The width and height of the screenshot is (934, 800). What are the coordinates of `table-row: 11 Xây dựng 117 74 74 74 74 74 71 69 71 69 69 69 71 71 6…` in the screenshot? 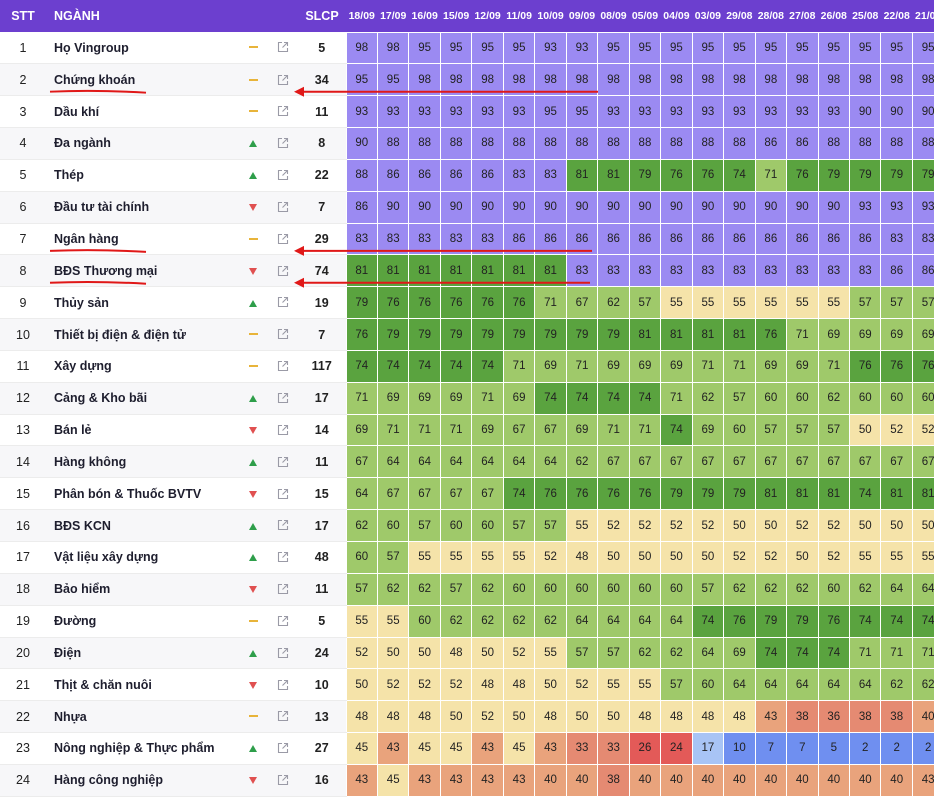 It's located at (467, 366).